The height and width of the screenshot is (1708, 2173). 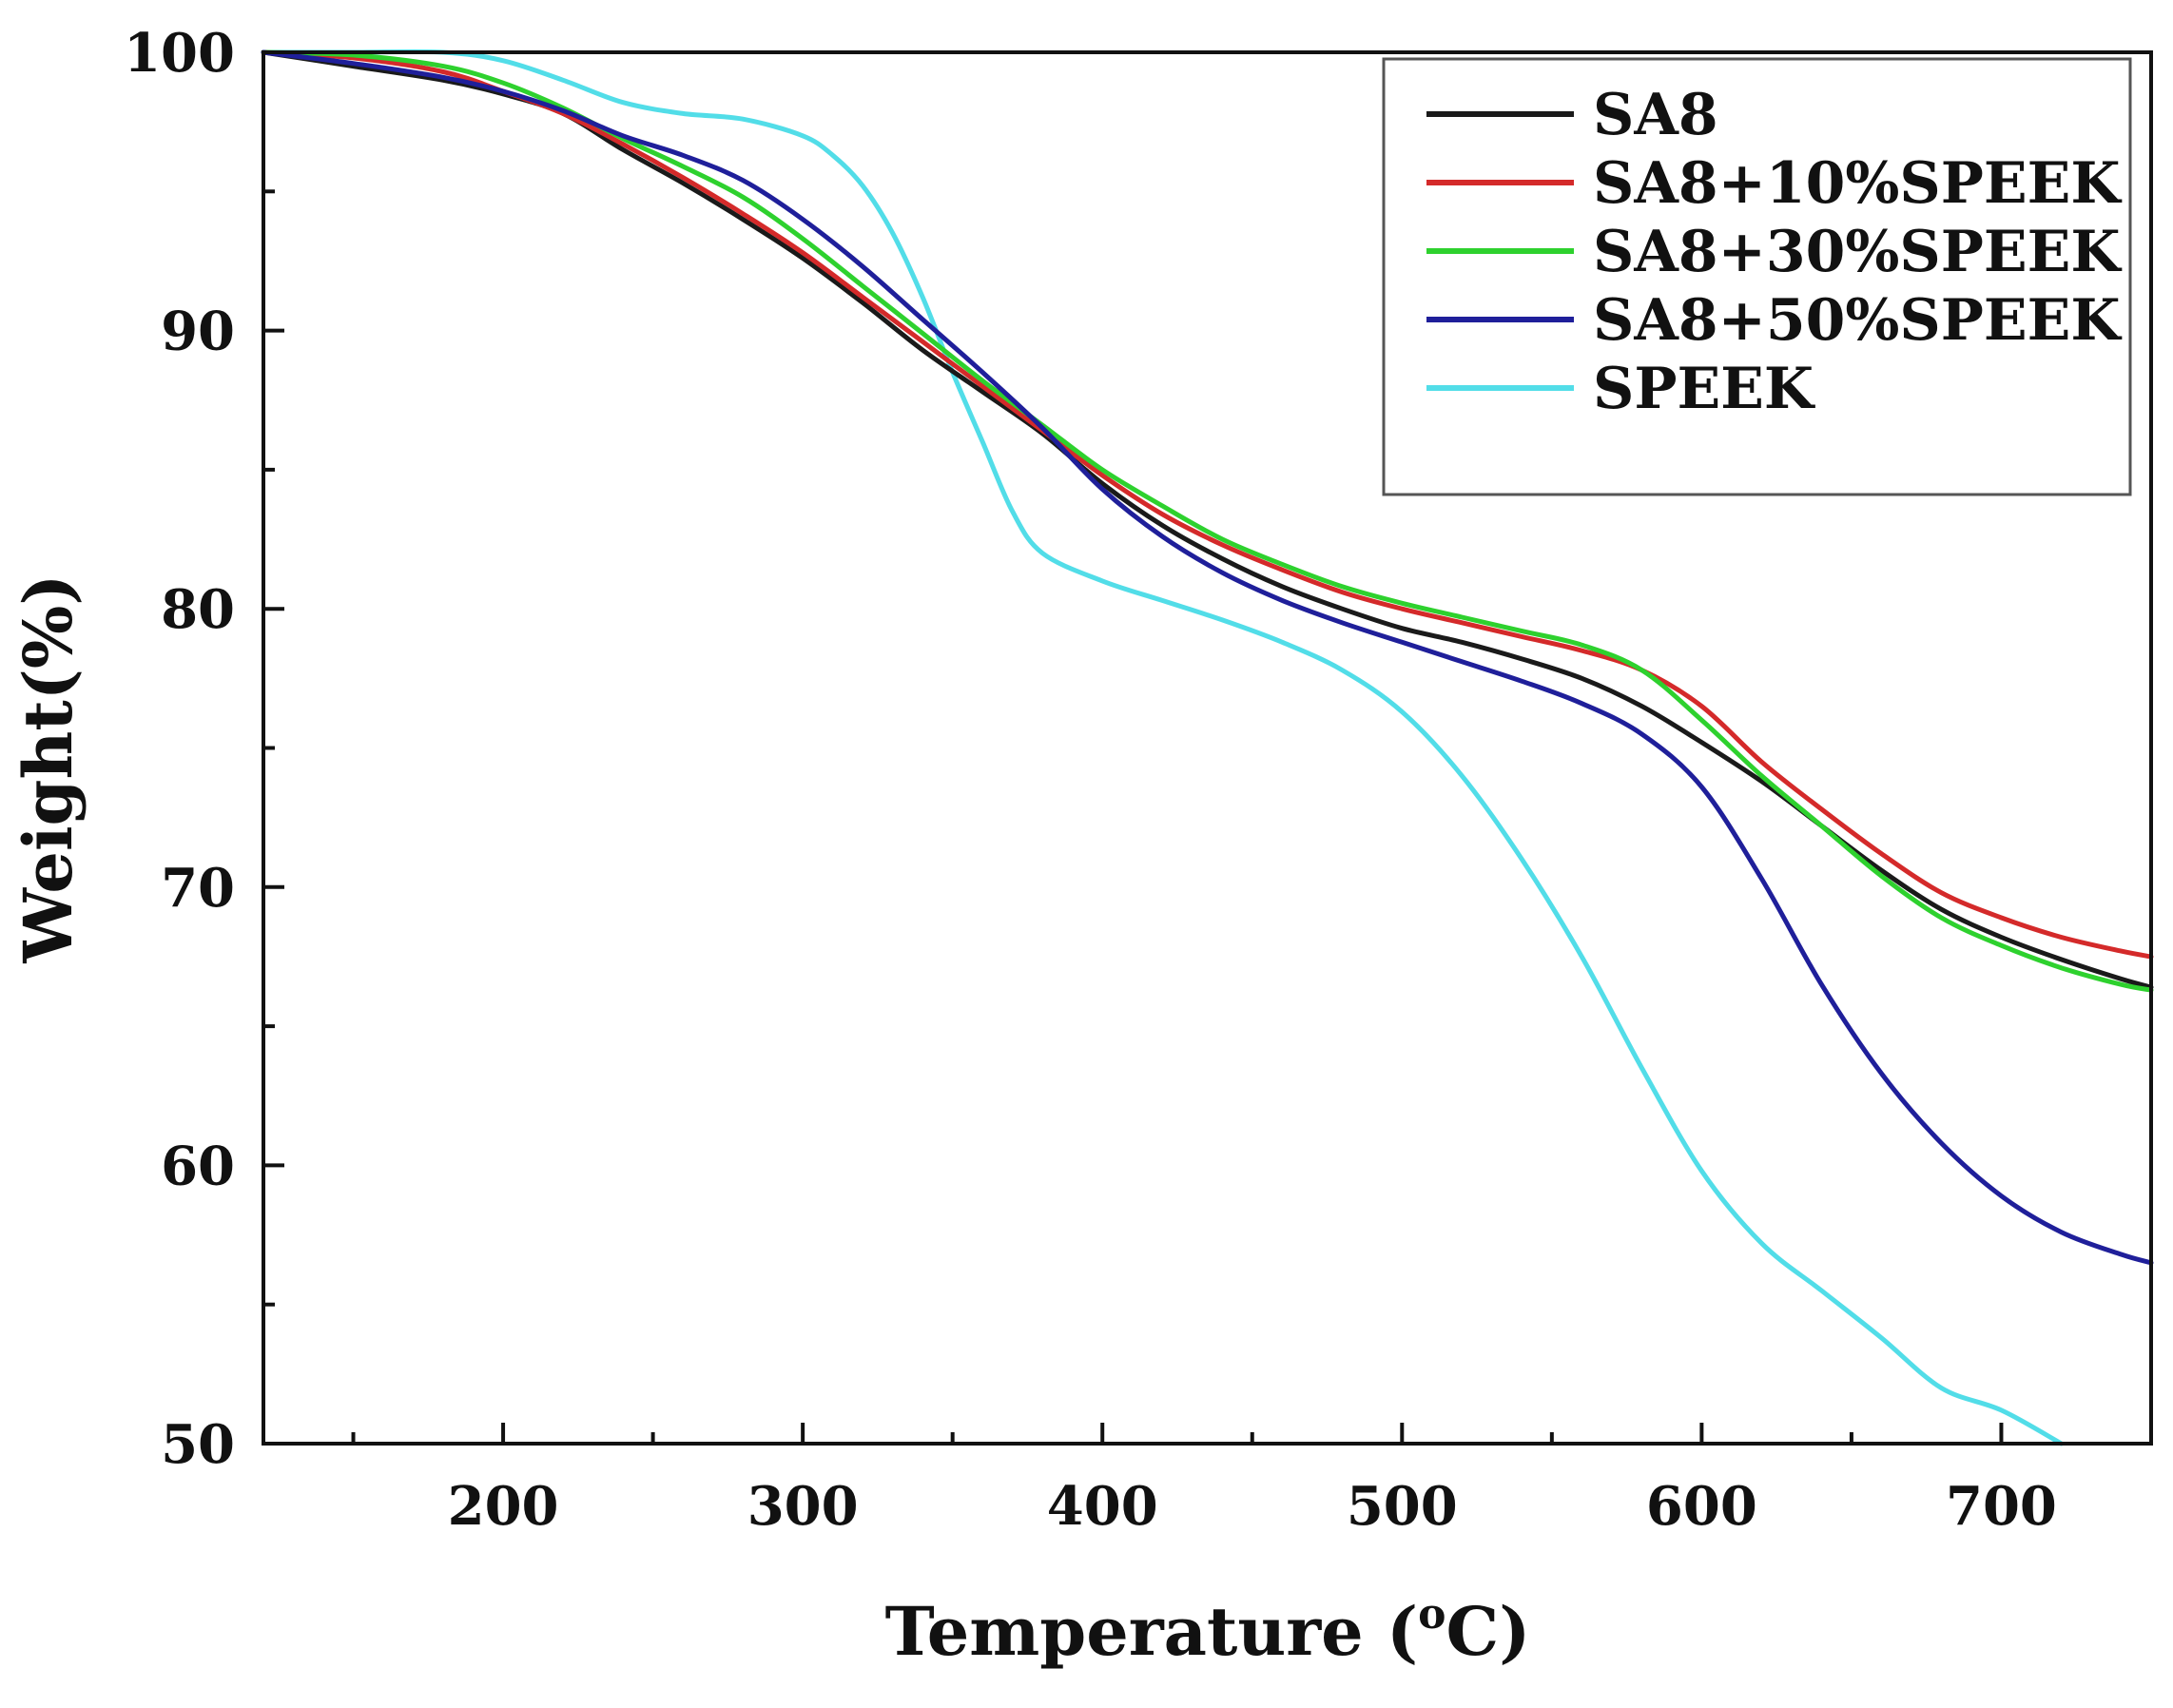 What do you see at coordinates (1402, 1506) in the screenshot?
I see `x-tick-label: 500` at bounding box center [1402, 1506].